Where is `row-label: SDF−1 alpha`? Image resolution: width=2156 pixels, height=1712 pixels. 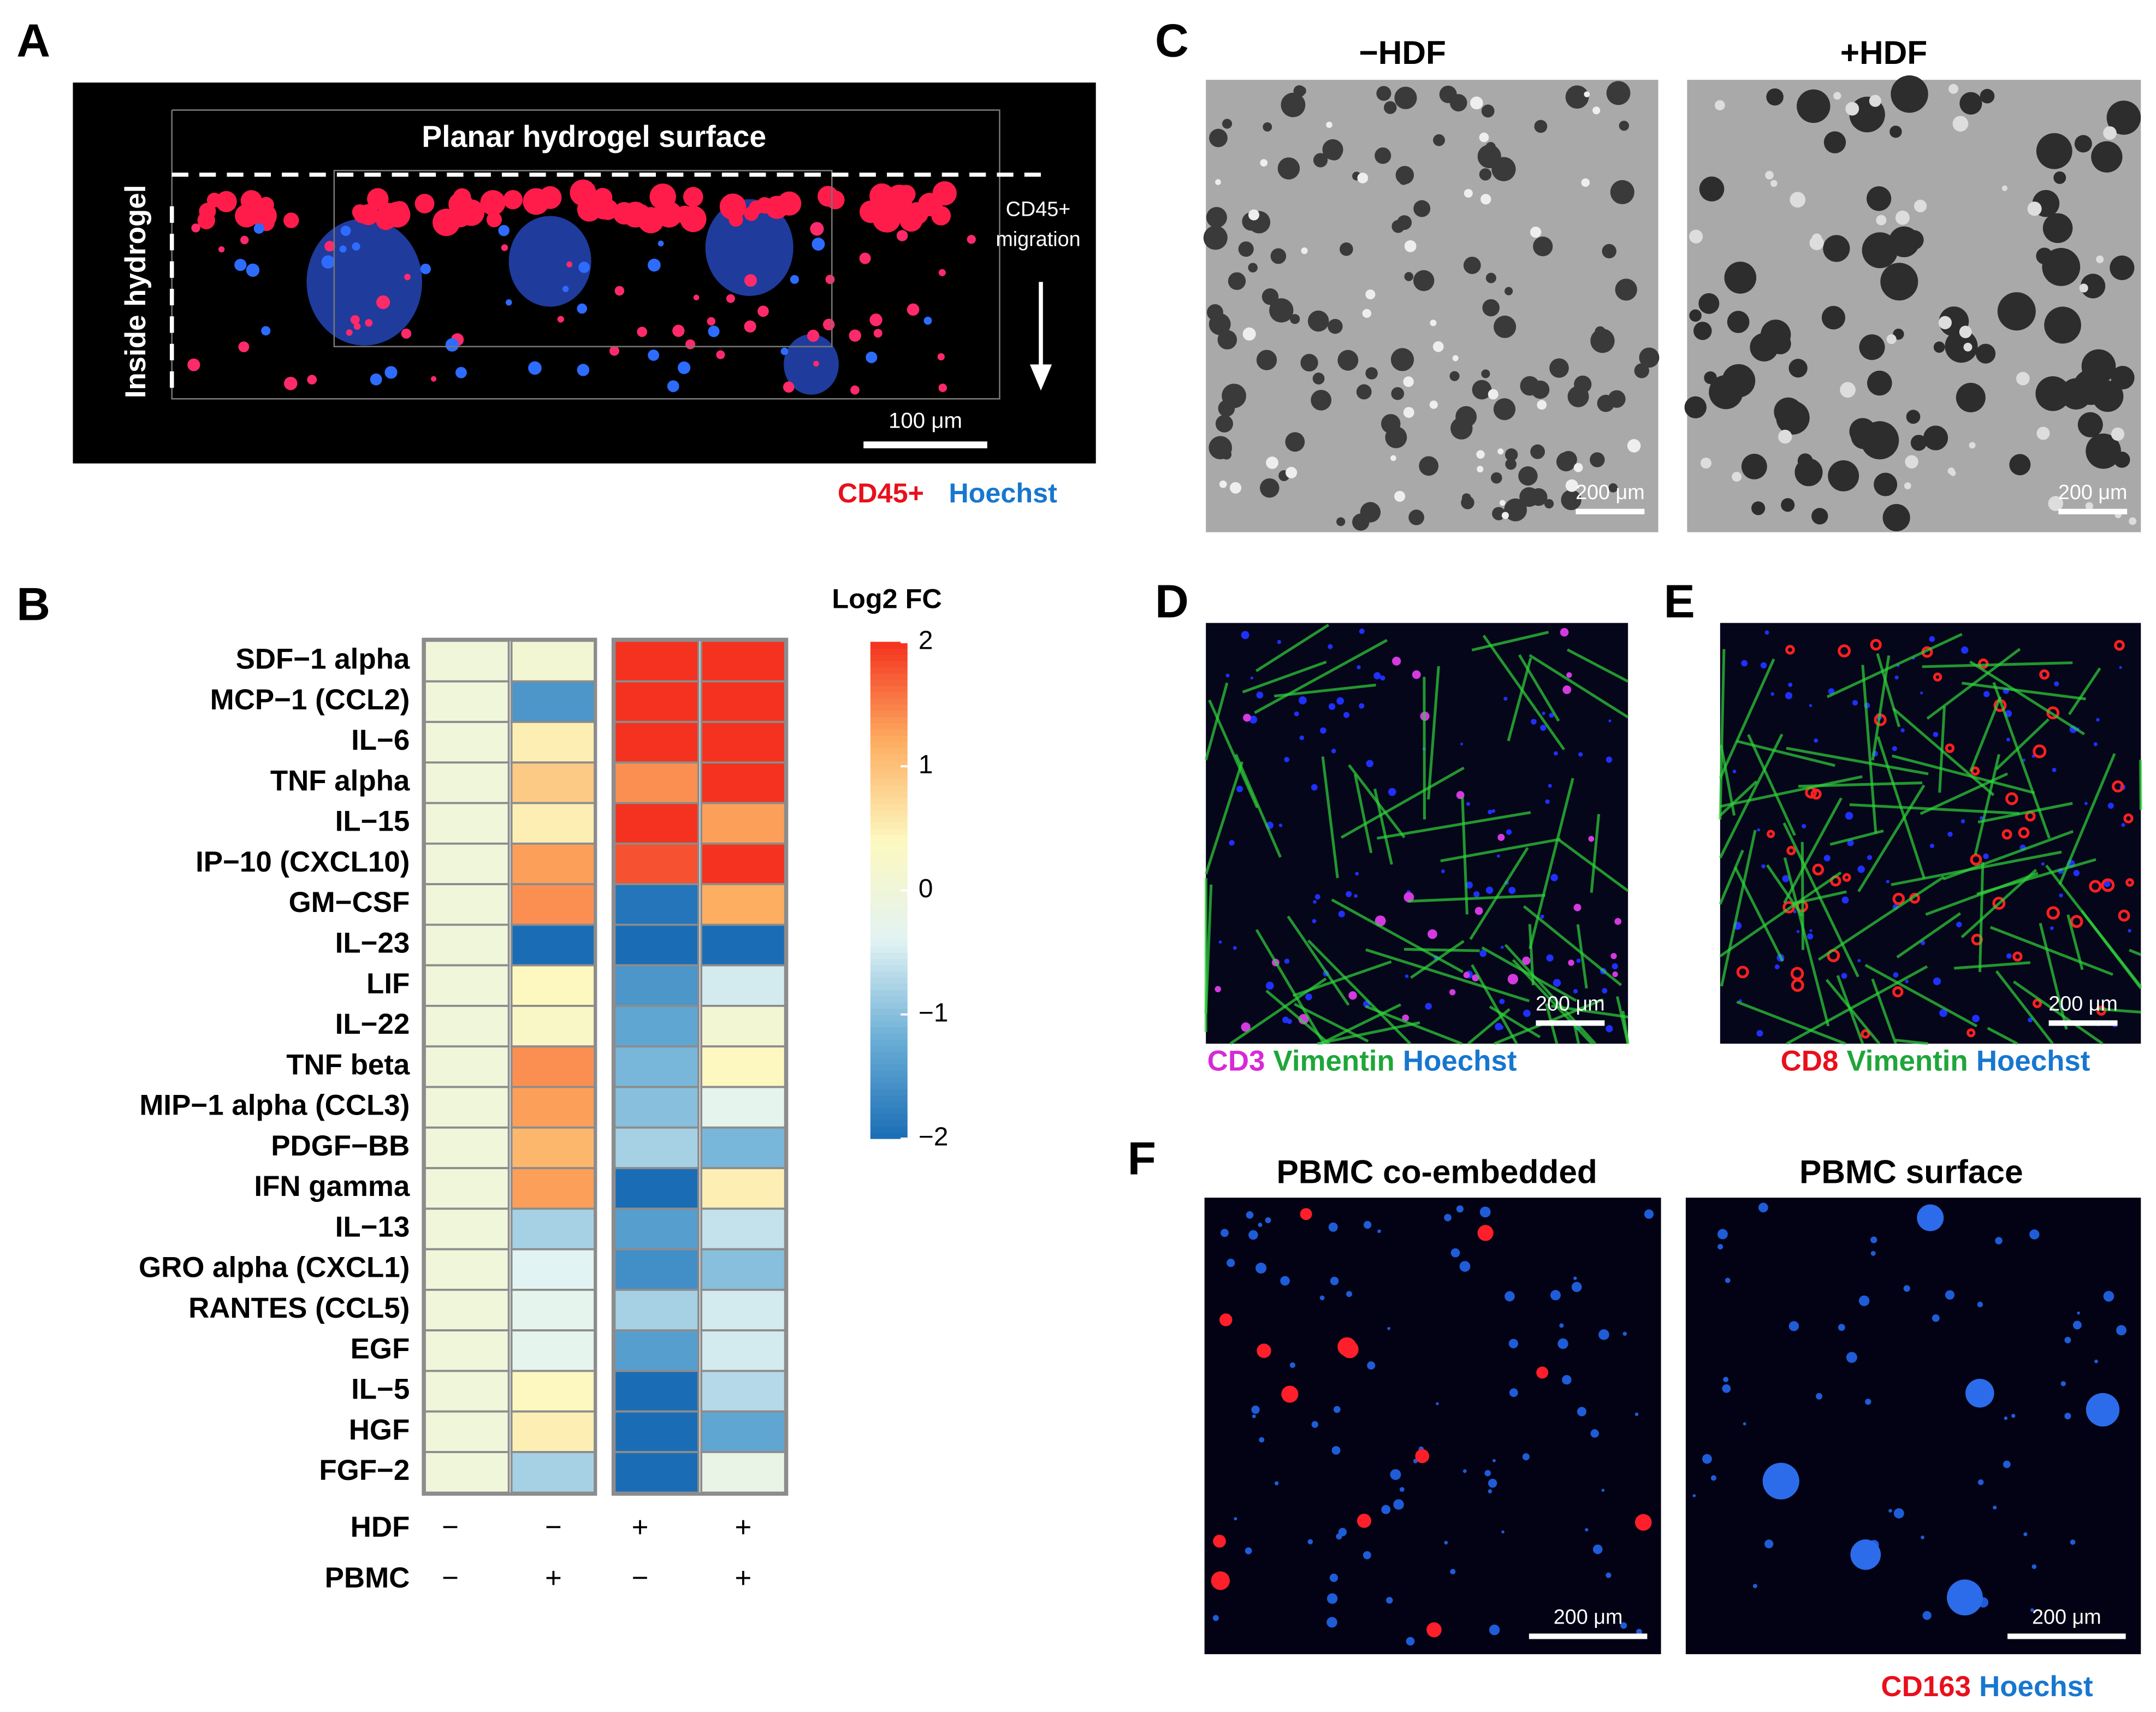
row-label: SDF−1 alpha is located at coordinates (323, 660).